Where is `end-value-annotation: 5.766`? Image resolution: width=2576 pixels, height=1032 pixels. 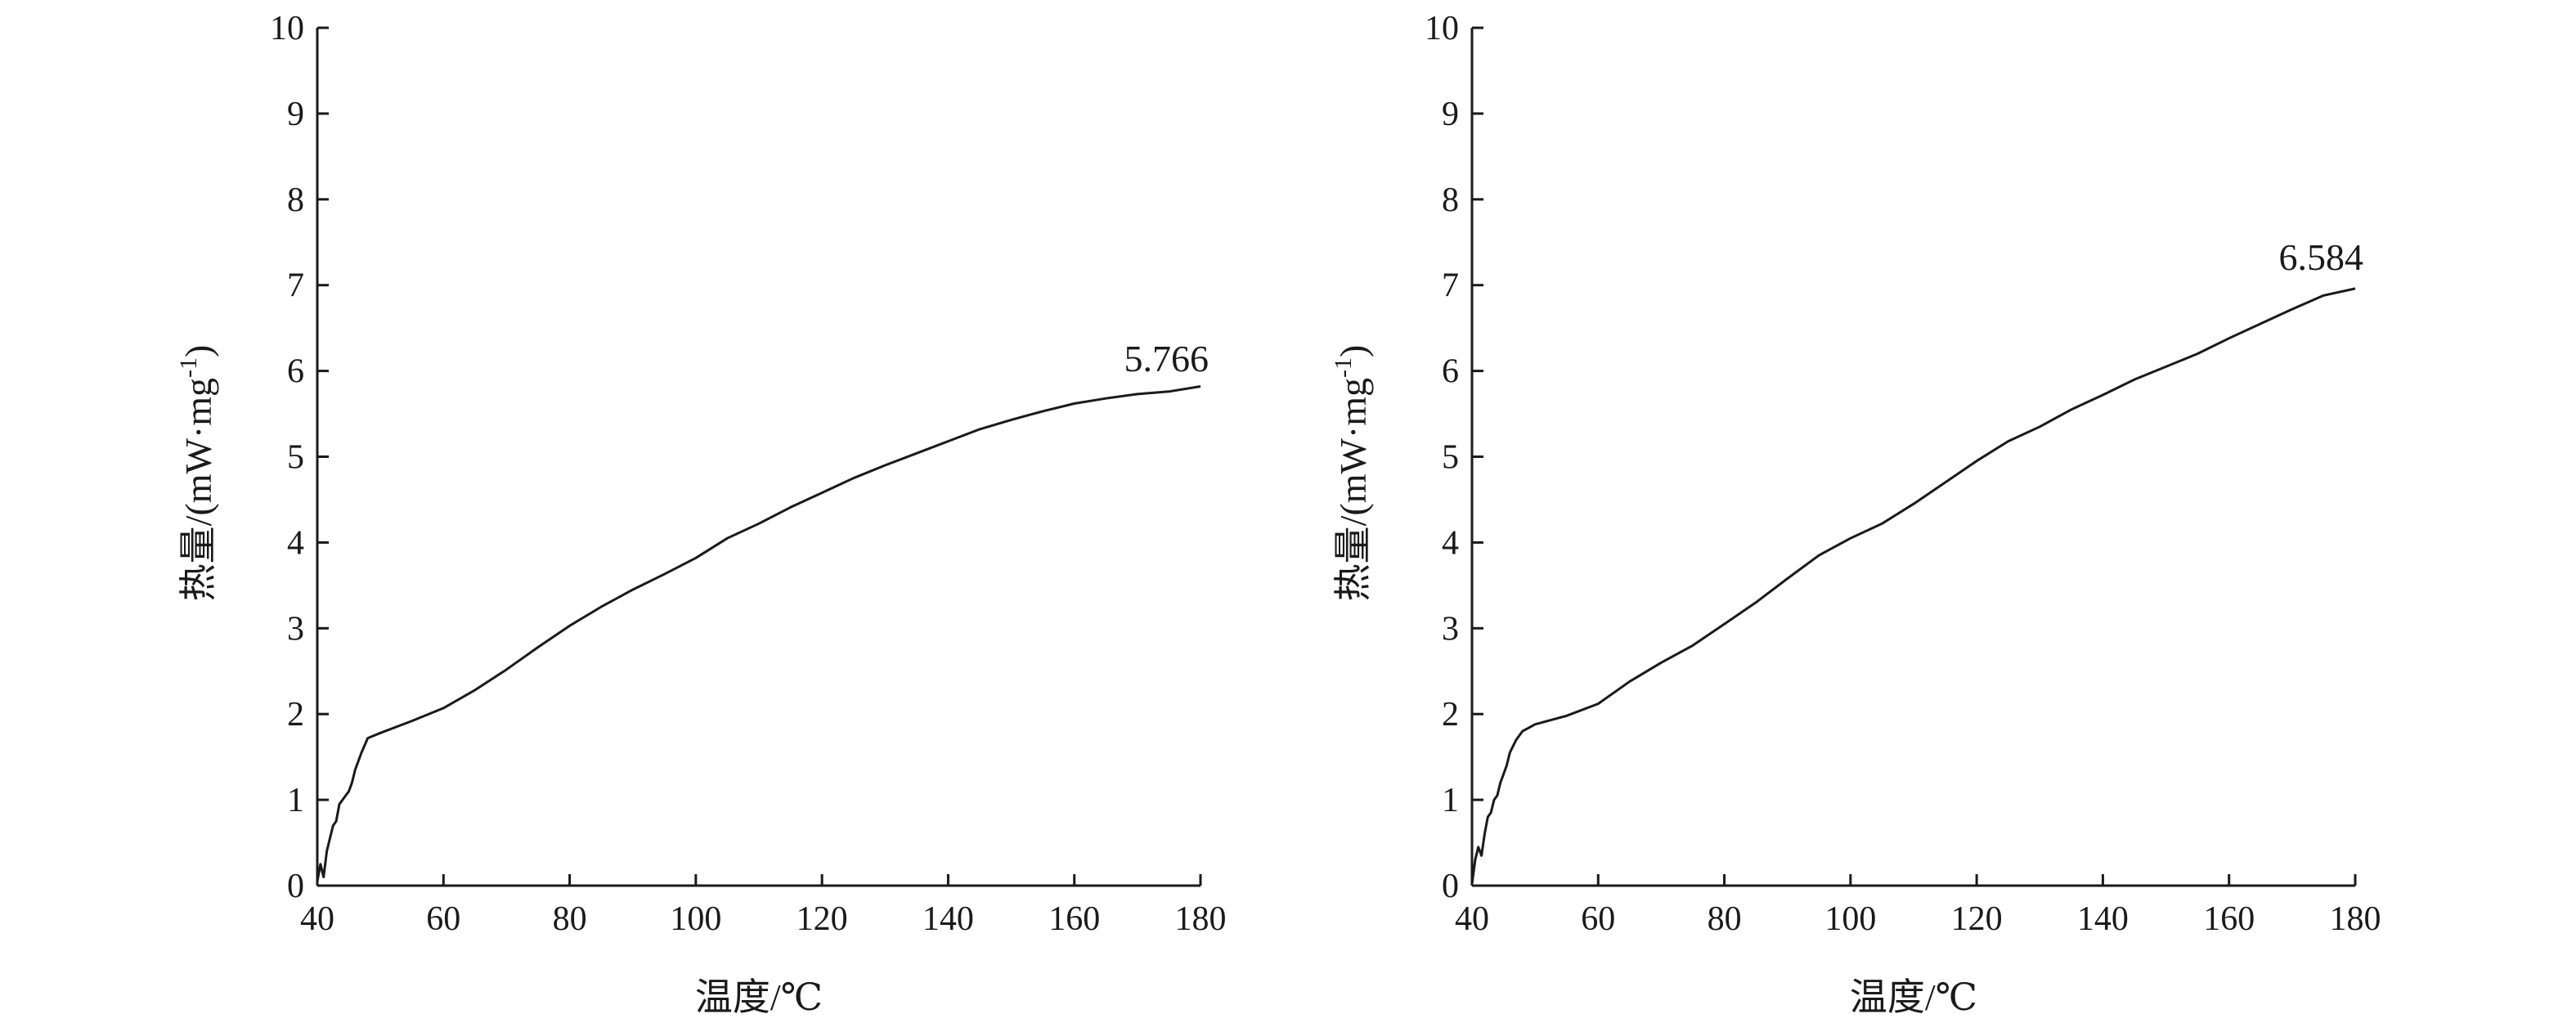 end-value-annotation: 5.766 is located at coordinates (1166, 358).